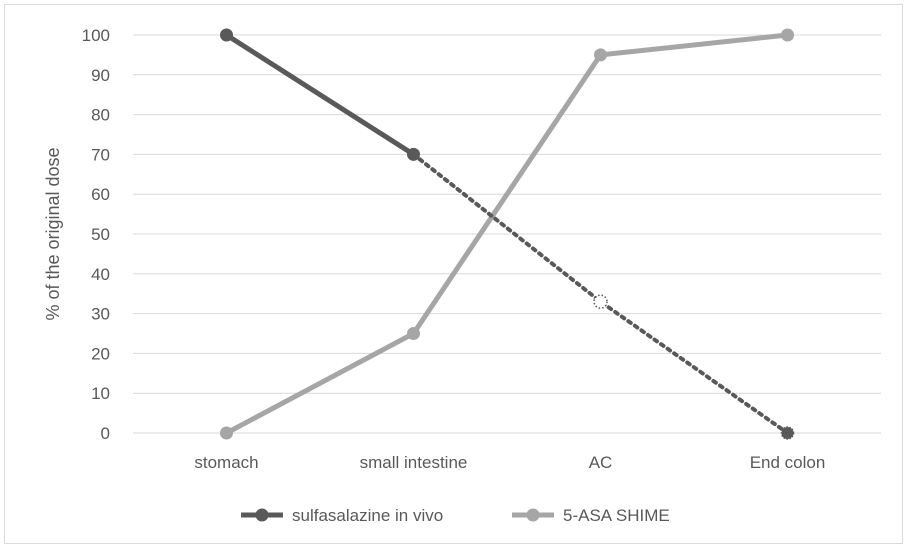 The height and width of the screenshot is (550, 909). What do you see at coordinates (100, 115) in the screenshot?
I see `y-tick-label: 80` at bounding box center [100, 115].